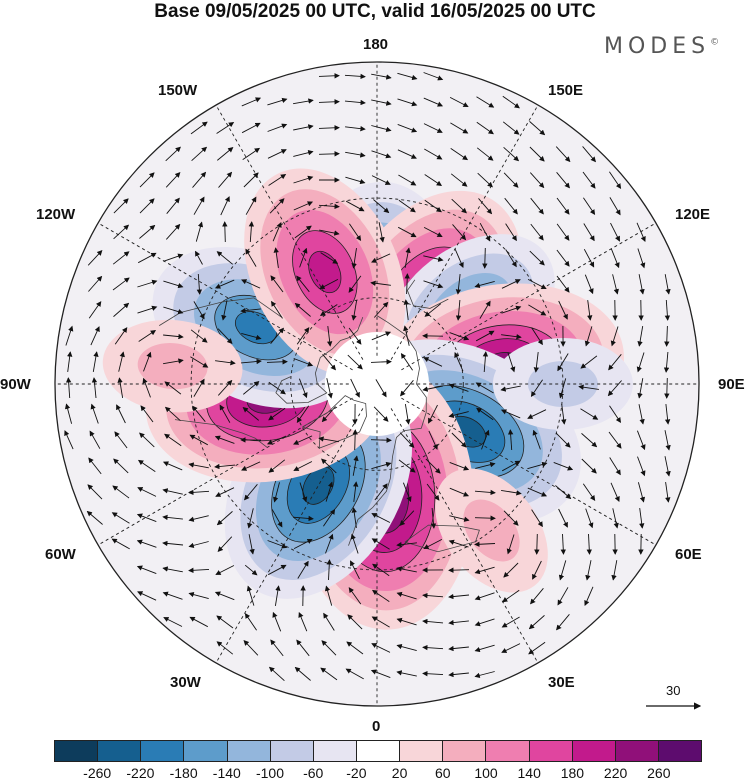 This screenshot has width=750, height=783. Describe the element at coordinates (172, 366) in the screenshot. I see `anomaly-contour` at that location.